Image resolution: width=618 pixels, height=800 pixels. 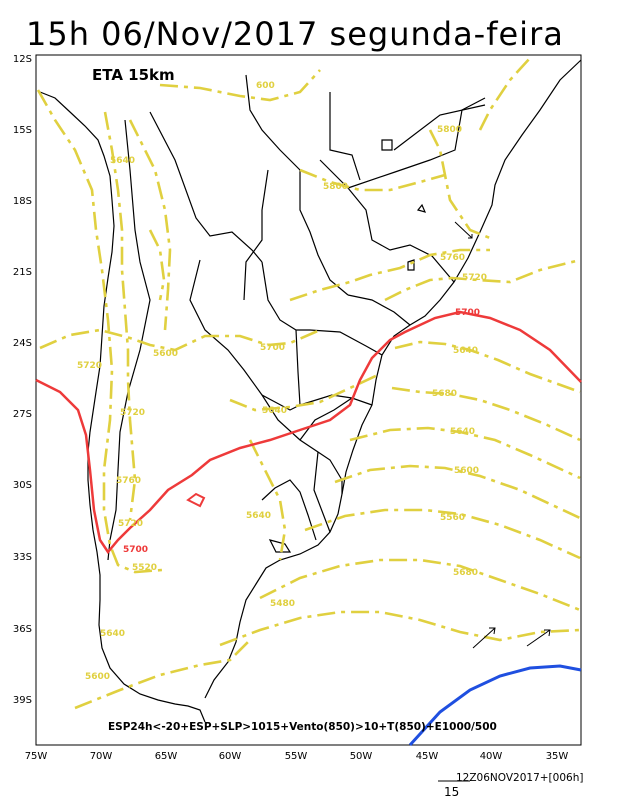 What do you see at coordinates (166, 756) in the screenshot?
I see `longitude-tick-label: 65W` at bounding box center [166, 756].